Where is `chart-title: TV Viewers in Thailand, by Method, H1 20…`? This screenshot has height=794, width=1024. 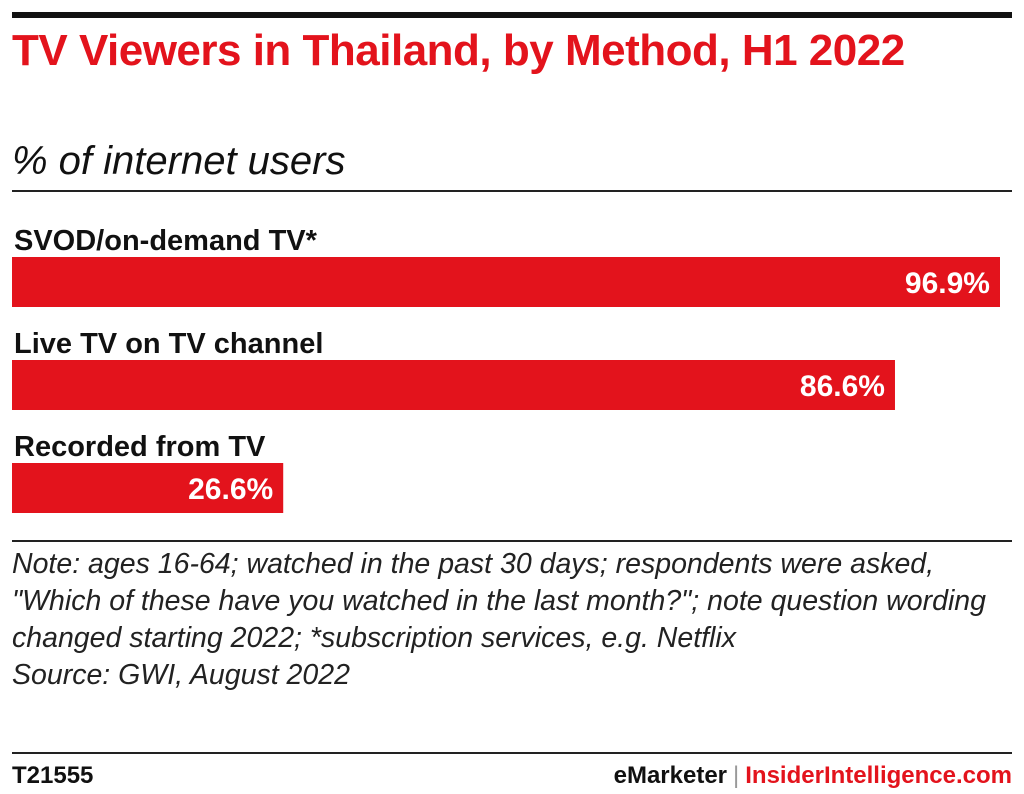
chart-title: TV Viewers in Thailand, by Method, H1 20… is located at coordinates (458, 50).